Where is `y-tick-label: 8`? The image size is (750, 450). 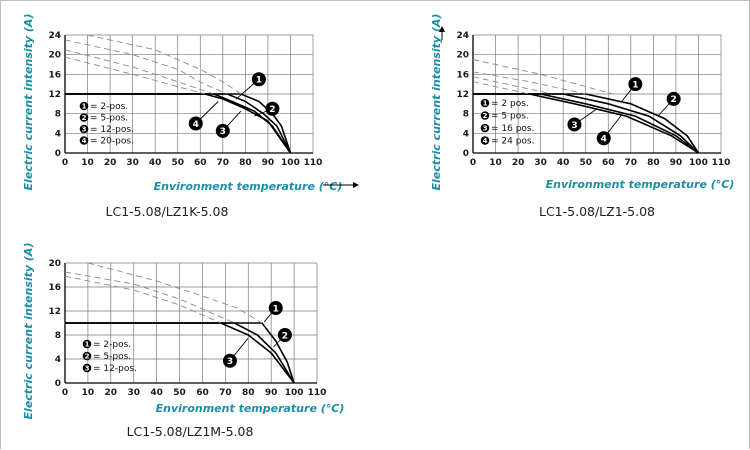
y-tick-label: 8 is located at coordinates (466, 115).